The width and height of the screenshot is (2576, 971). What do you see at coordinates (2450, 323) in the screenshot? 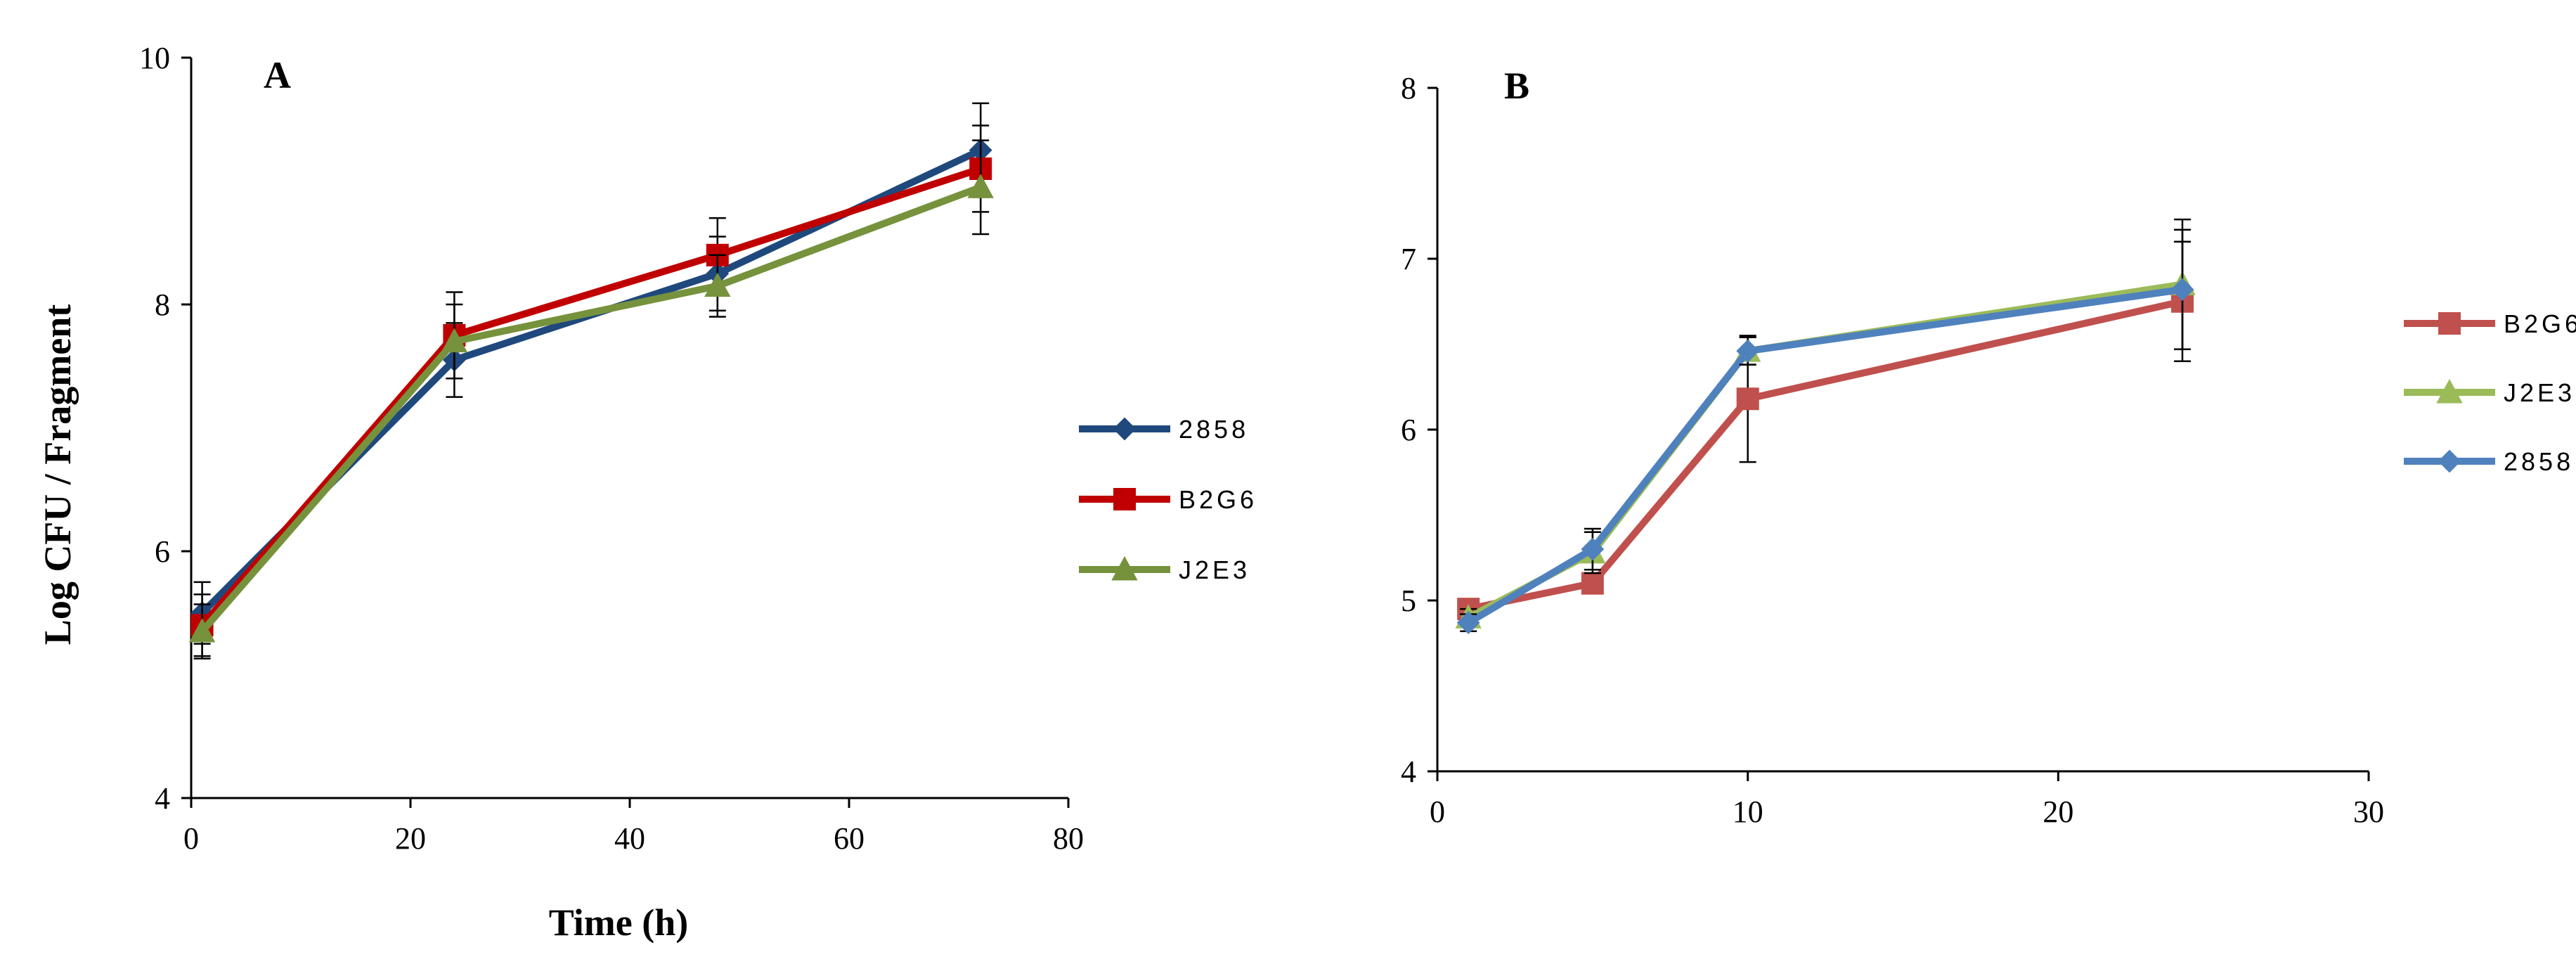
I see `panel-b-legend-item-b2g6-swatch-marker` at bounding box center [2450, 323].